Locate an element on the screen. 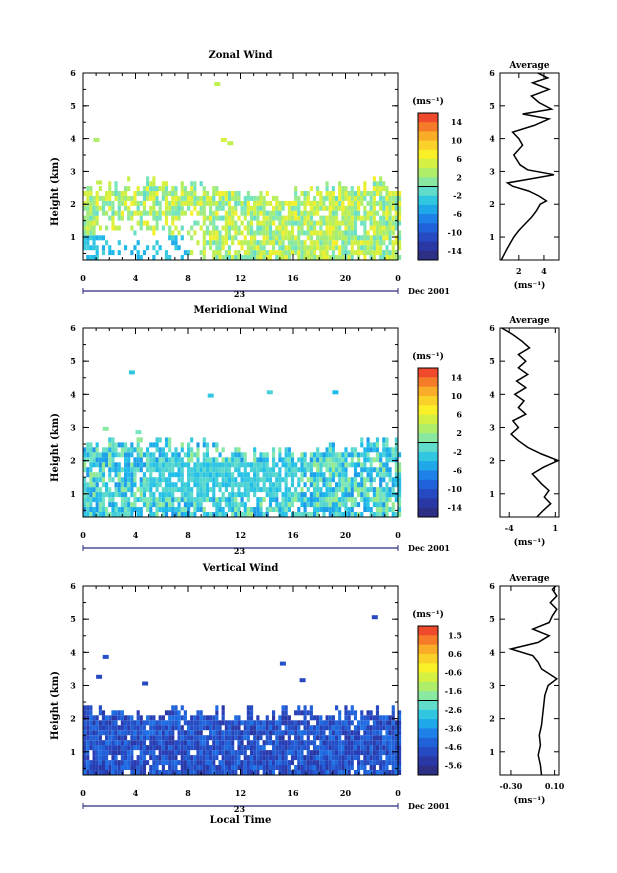 This screenshot has height=873, width=617. x-tick-label: 0 is located at coordinates (398, 535).